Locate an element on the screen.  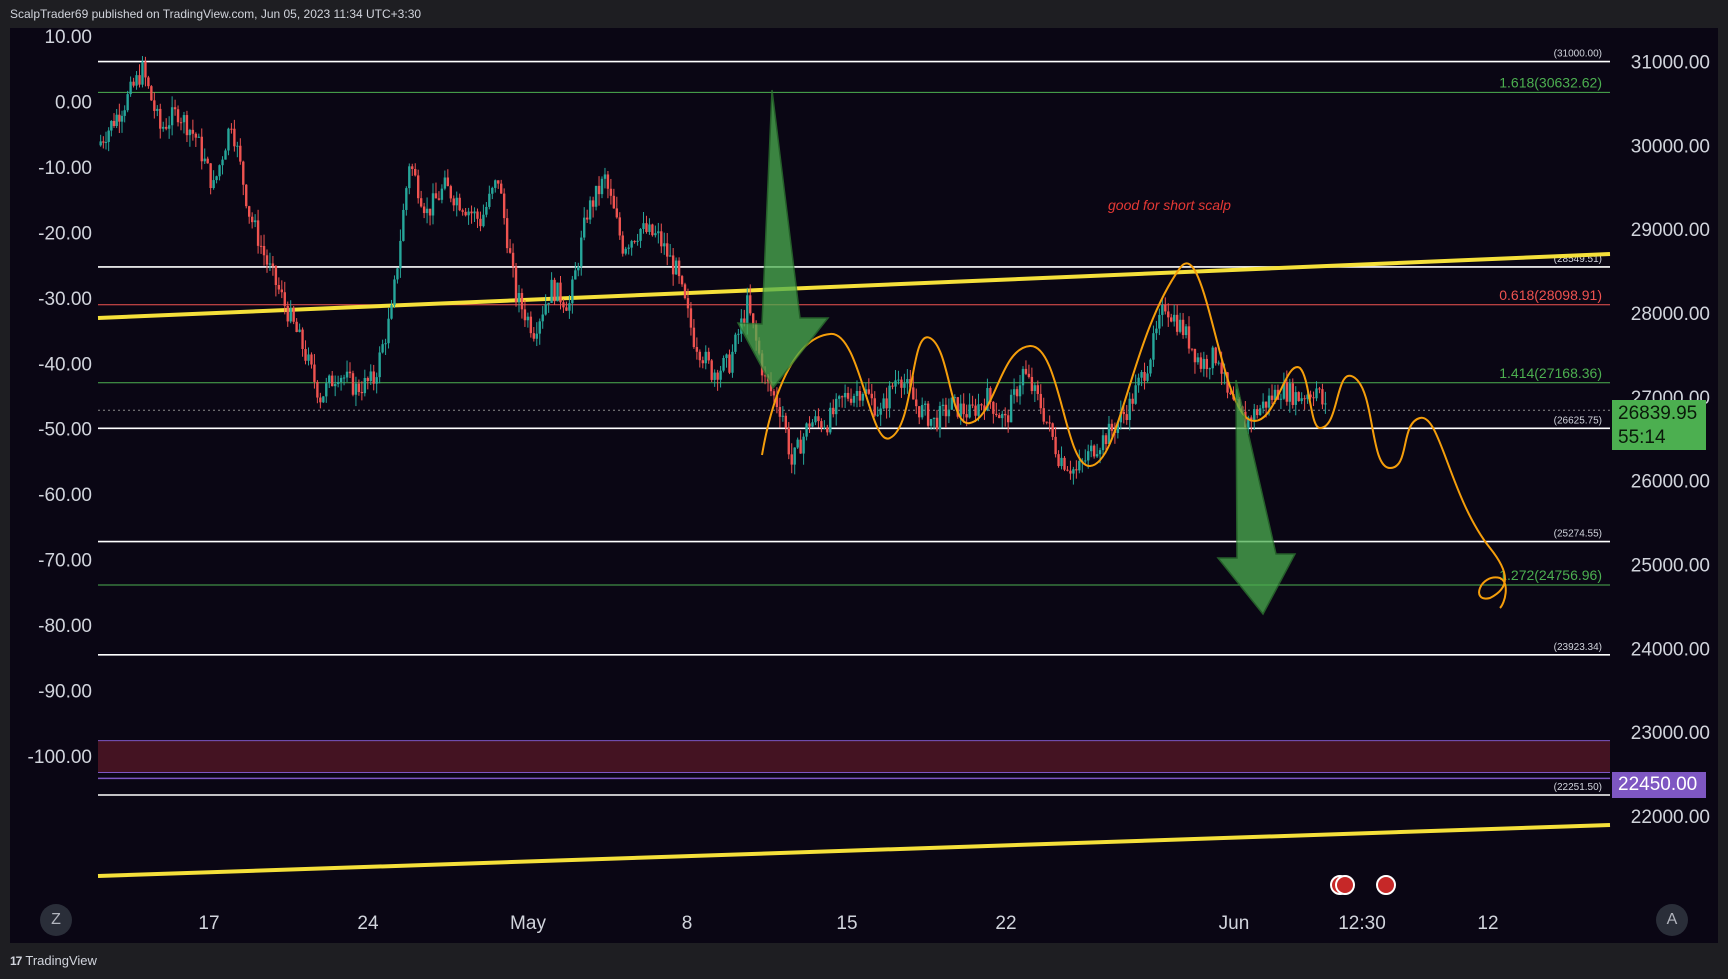
tradingview-brand: TradingView is located at coordinates (61, 960).